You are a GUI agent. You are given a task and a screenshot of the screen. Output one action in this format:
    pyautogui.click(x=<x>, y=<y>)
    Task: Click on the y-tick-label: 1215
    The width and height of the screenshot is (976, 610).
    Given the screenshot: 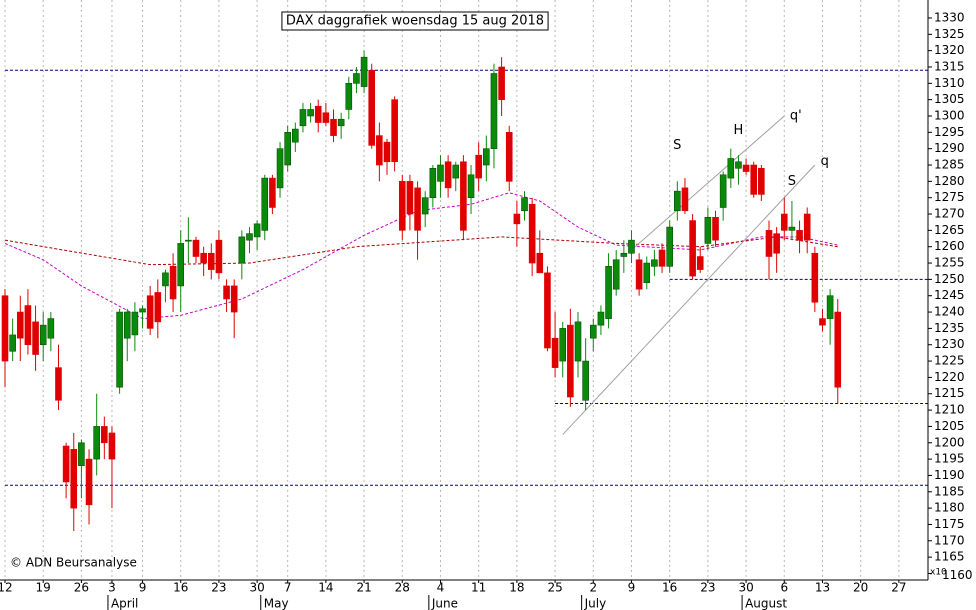 What is the action you would take?
    pyautogui.click(x=949, y=393)
    